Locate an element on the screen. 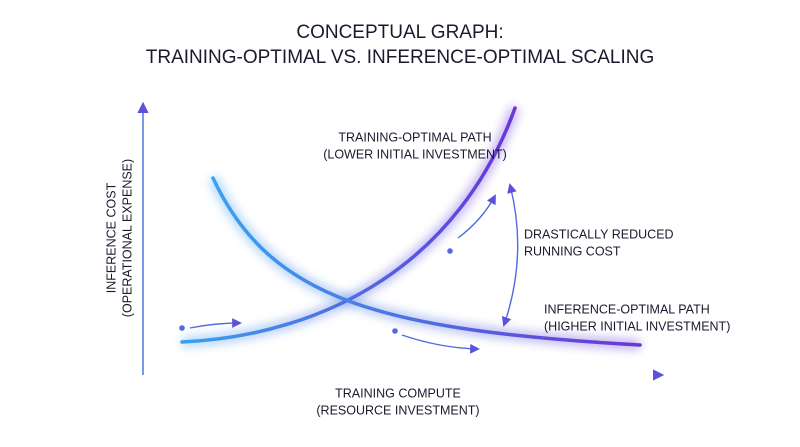 The height and width of the screenshot is (447, 800). y-axis-label: INFERENCE COST is located at coordinates (111, 237).